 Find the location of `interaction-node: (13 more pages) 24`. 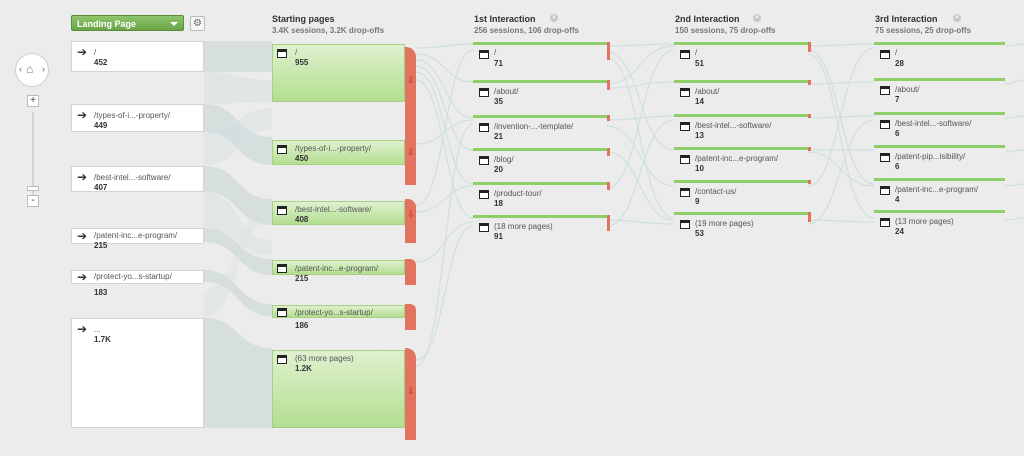

interaction-node: (13 more pages) 24 is located at coordinates (939, 223).